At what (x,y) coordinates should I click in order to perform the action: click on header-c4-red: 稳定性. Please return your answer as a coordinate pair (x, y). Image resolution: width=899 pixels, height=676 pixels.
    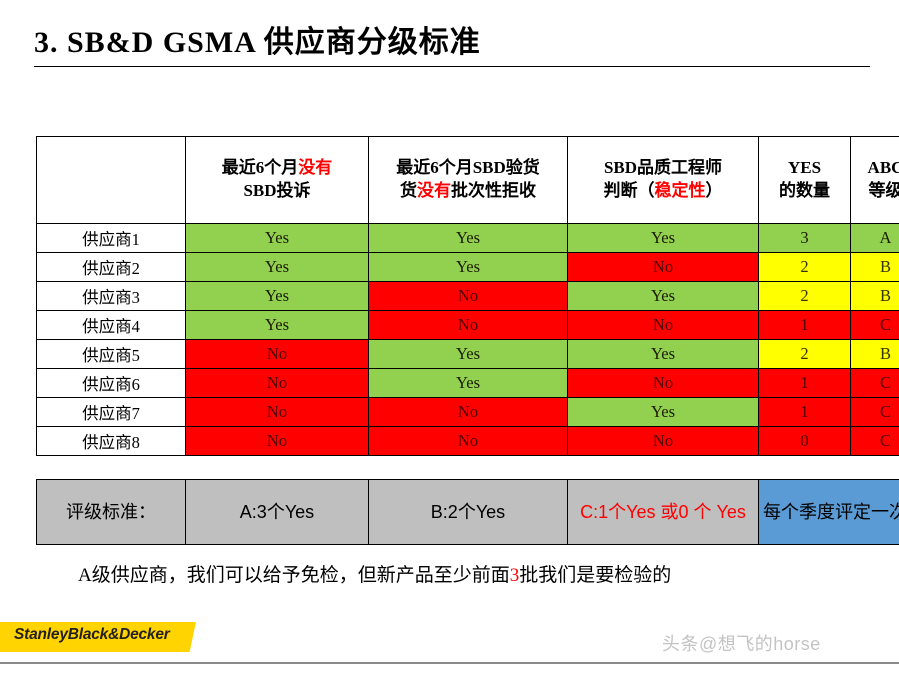
    Looking at the image, I should click on (680, 190).